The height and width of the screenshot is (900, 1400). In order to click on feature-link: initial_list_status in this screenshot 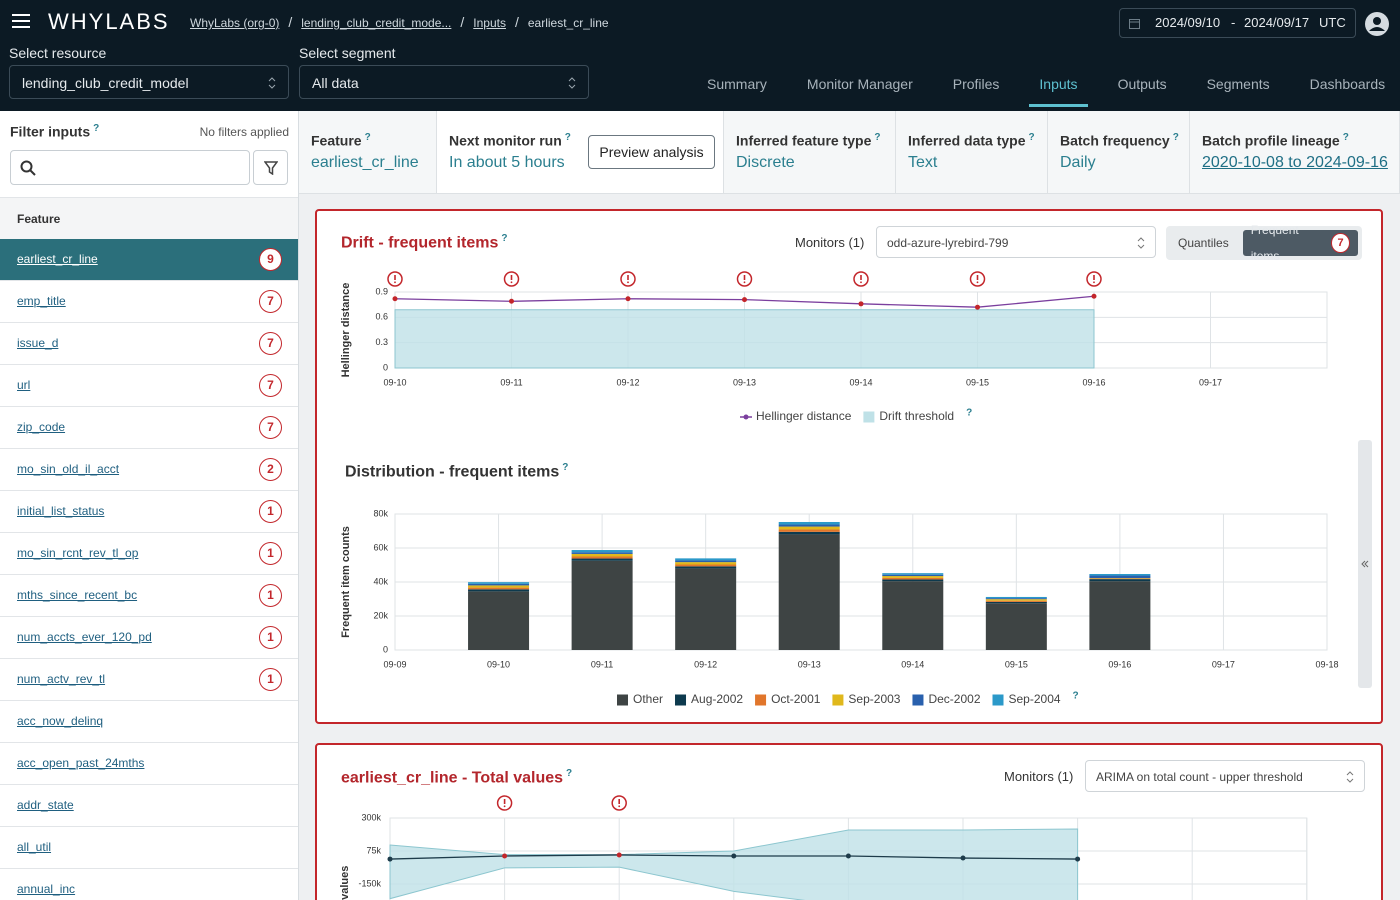, I will do `click(61, 511)`.